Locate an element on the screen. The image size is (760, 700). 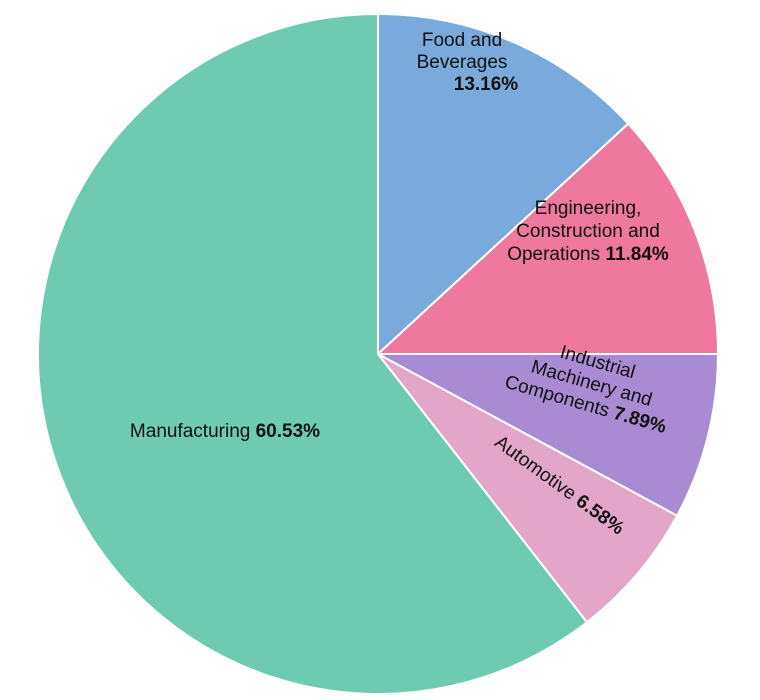
slice-label-line: Construction and is located at coordinates (588, 231).